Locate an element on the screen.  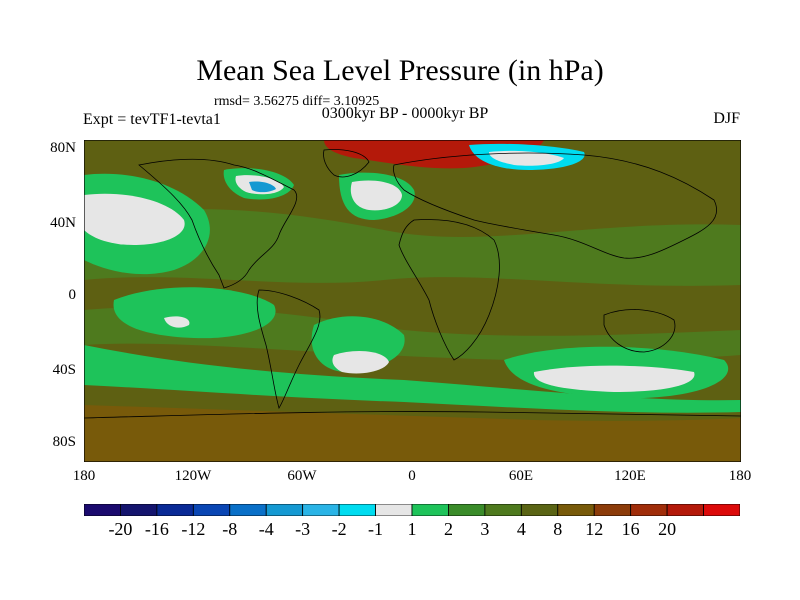
colorbar-label: 3 is located at coordinates (485, 529).